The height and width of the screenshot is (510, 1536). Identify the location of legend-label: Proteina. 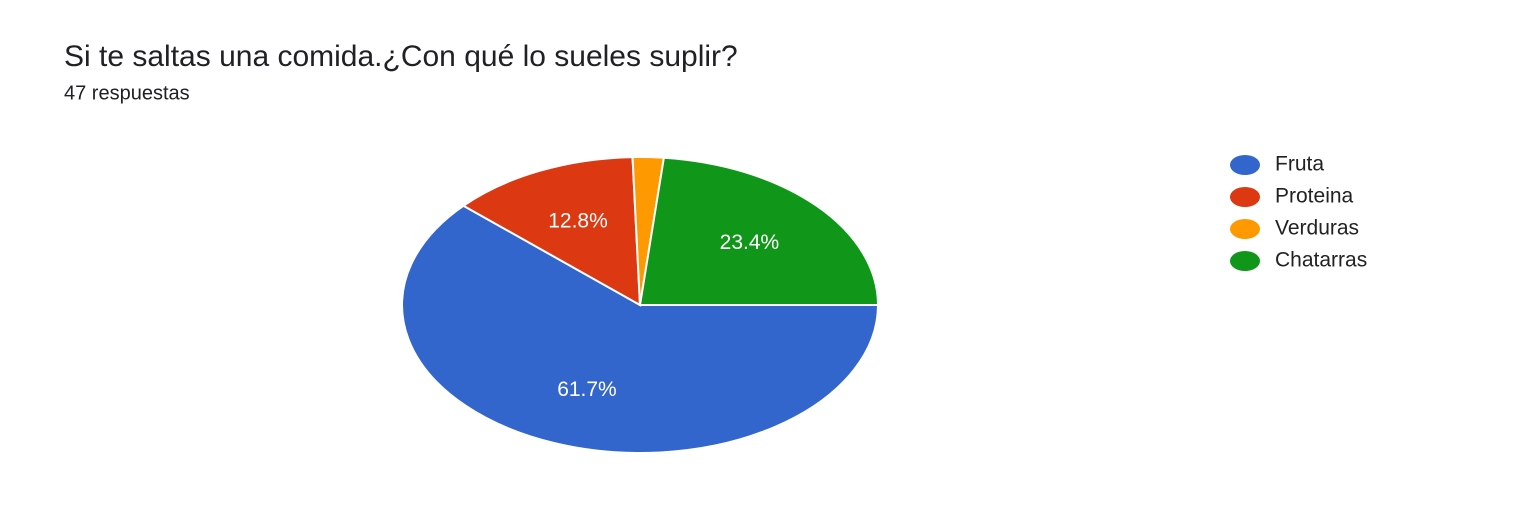
(1314, 196).